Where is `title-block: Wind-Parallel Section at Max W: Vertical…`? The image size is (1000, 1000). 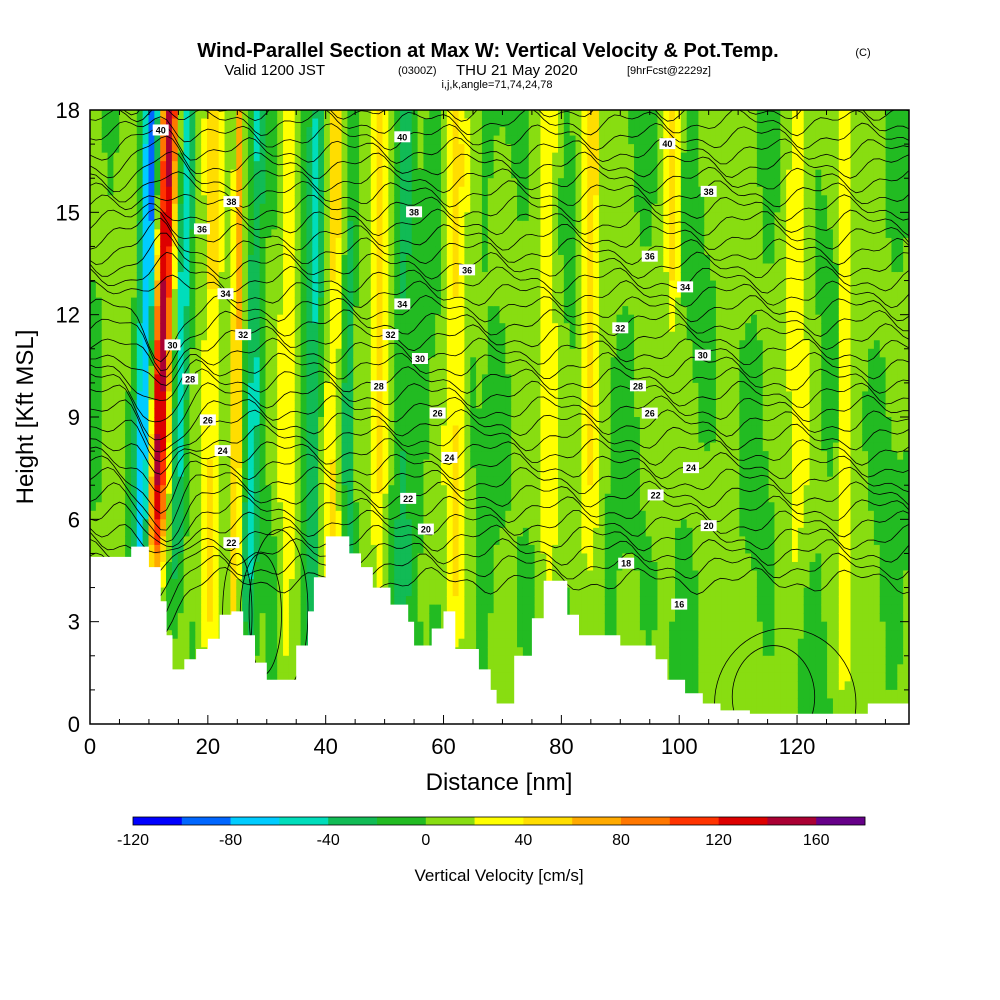
title-block: Wind-Parallel Section at Max W: Vertical… is located at coordinates (533, 65).